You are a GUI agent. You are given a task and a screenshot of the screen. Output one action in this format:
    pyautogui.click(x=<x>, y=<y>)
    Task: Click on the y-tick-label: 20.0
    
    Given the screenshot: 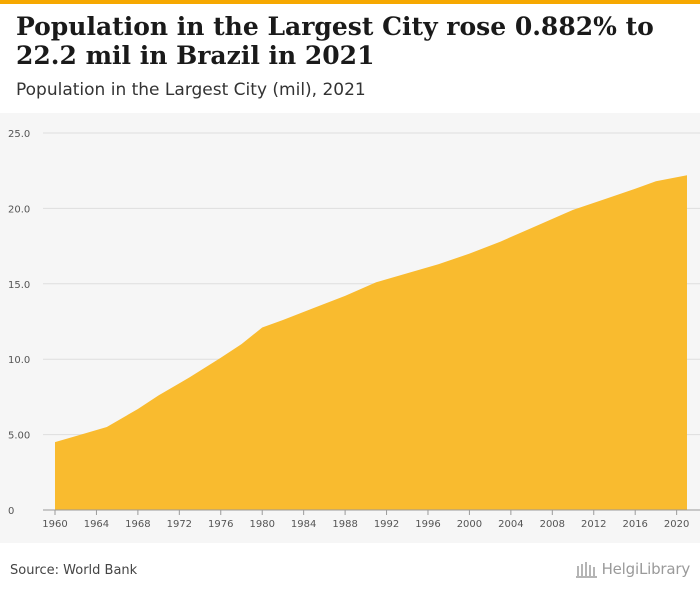 What is the action you would take?
    pyautogui.click(x=19, y=209)
    